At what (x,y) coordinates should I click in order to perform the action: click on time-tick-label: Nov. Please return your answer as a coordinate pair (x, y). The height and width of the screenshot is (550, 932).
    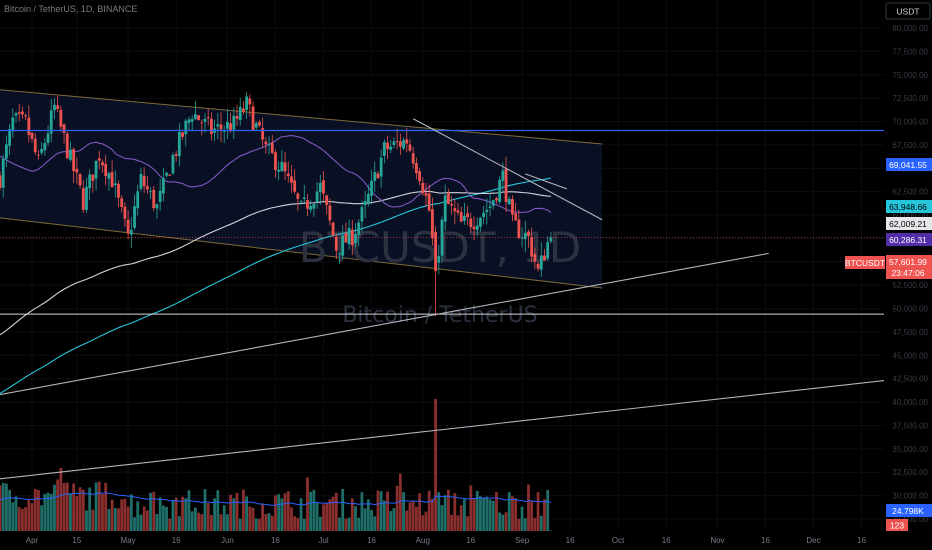
    Looking at the image, I should click on (717, 540).